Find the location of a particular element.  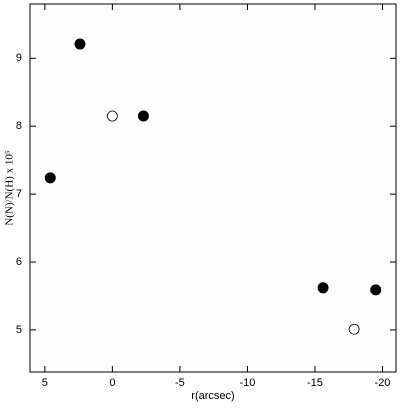

x-tick-label: 5 is located at coordinates (45, 383).